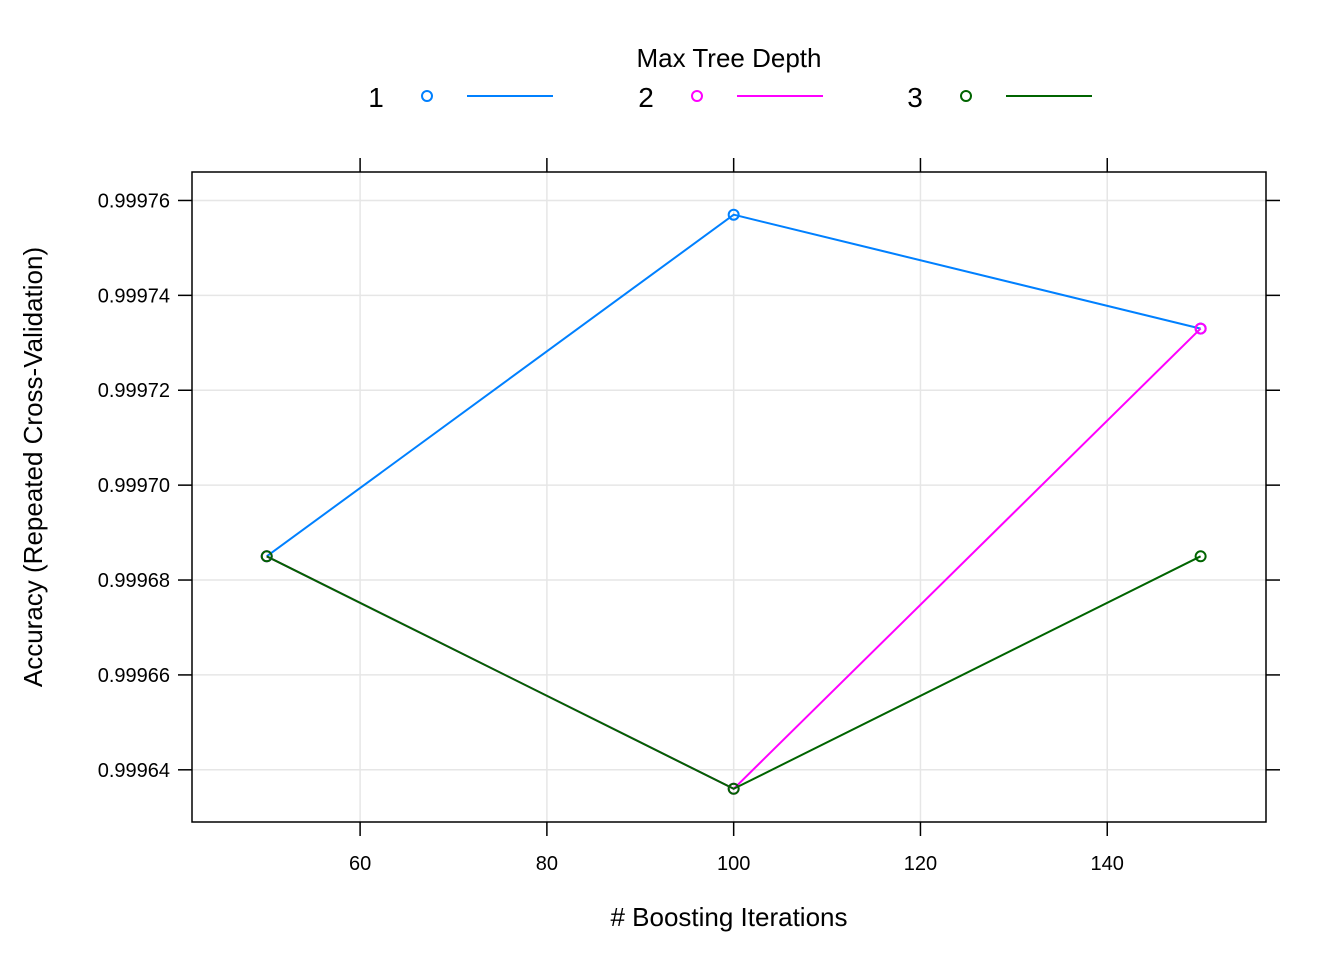  I want to click on y-tick-label: 0.99972, so click(134, 391).